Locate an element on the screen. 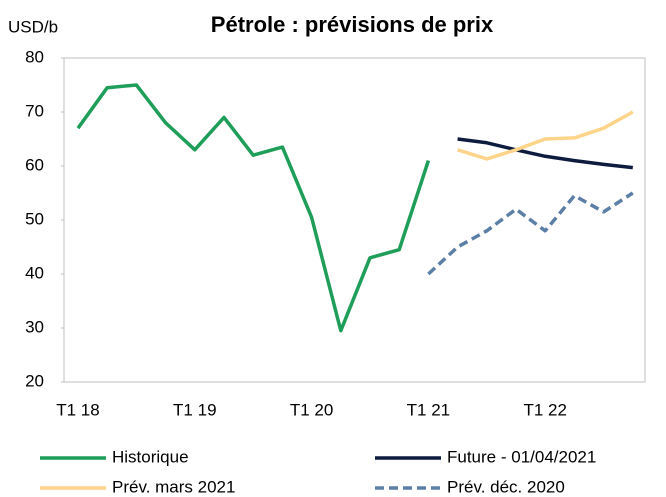 This screenshot has width=666, height=497. x-tick-label: T1 18 is located at coordinates (77, 409).